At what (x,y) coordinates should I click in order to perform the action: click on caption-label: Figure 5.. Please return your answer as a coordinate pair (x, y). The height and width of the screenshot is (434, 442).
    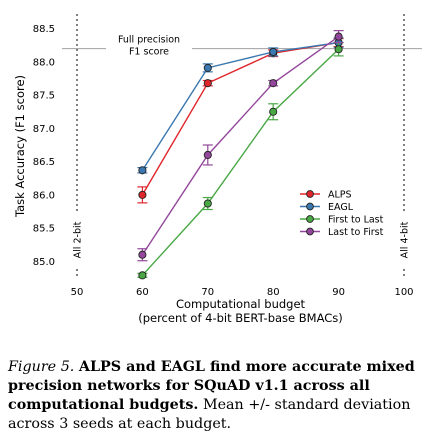
    Looking at the image, I should click on (41, 367).